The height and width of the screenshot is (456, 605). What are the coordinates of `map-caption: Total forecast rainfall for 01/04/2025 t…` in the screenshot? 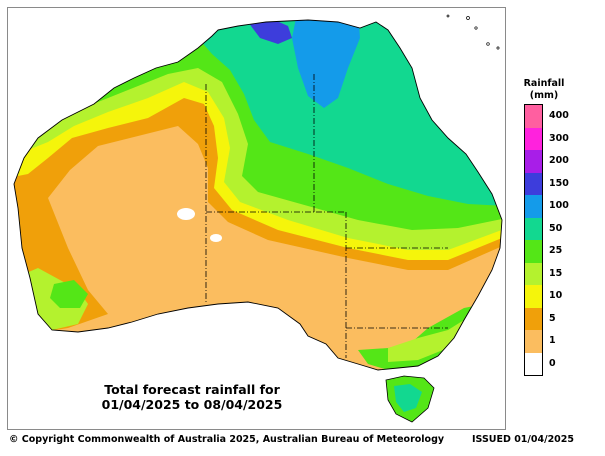 It's located at (192, 397).